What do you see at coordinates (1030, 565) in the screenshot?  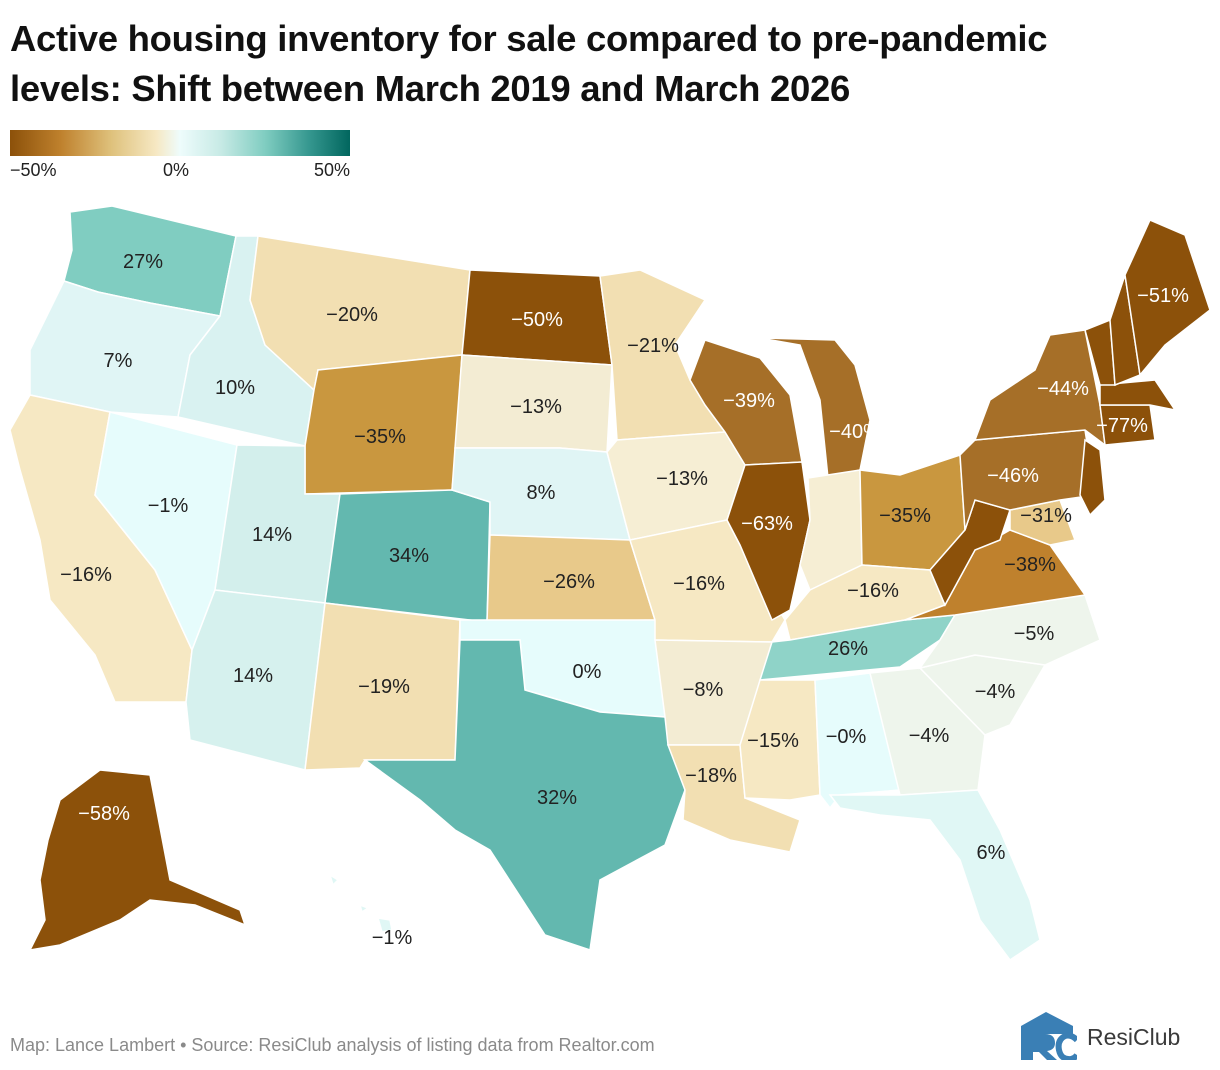 I see `label-VA: −38%` at bounding box center [1030, 565].